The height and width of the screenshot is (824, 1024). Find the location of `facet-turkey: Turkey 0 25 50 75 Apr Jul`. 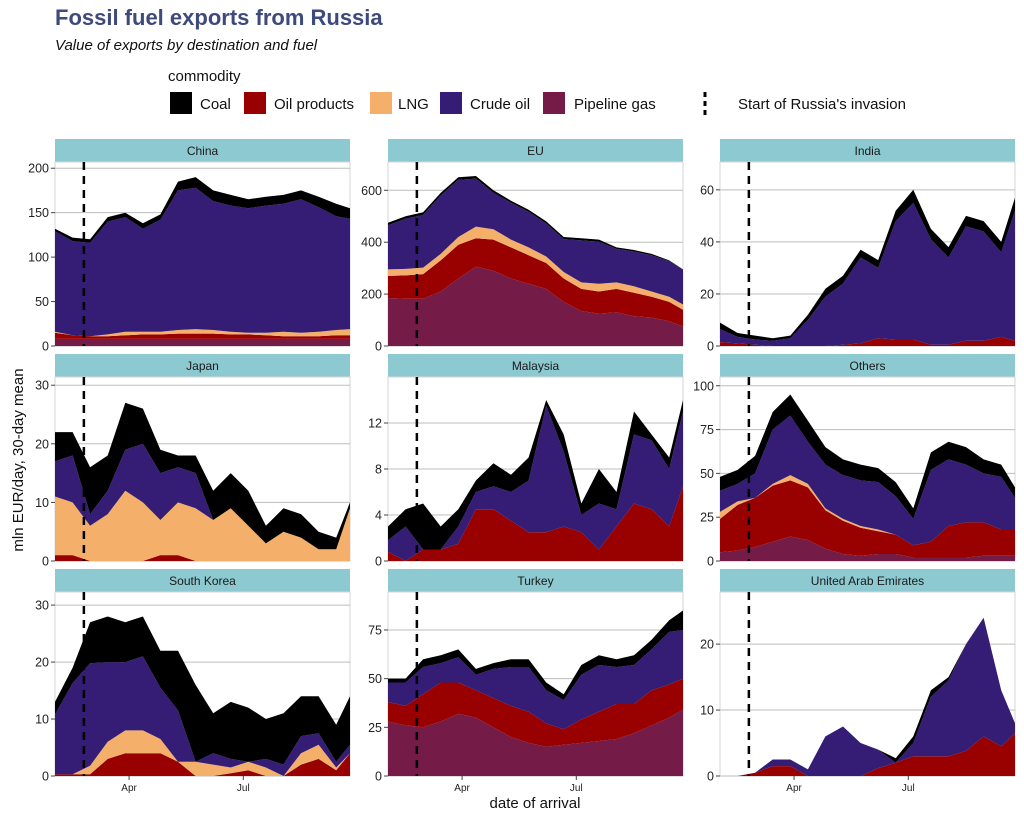

facet-turkey: Turkey 0 25 50 75 Apr Jul is located at coordinates (526, 681).